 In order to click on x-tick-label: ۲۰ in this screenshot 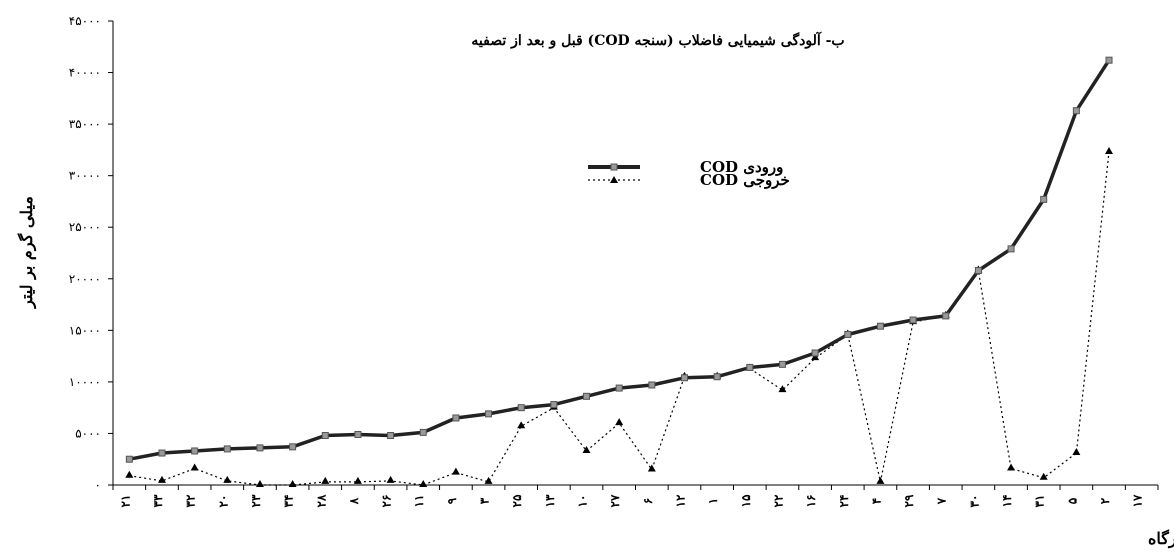, I will do `click(223, 501)`.